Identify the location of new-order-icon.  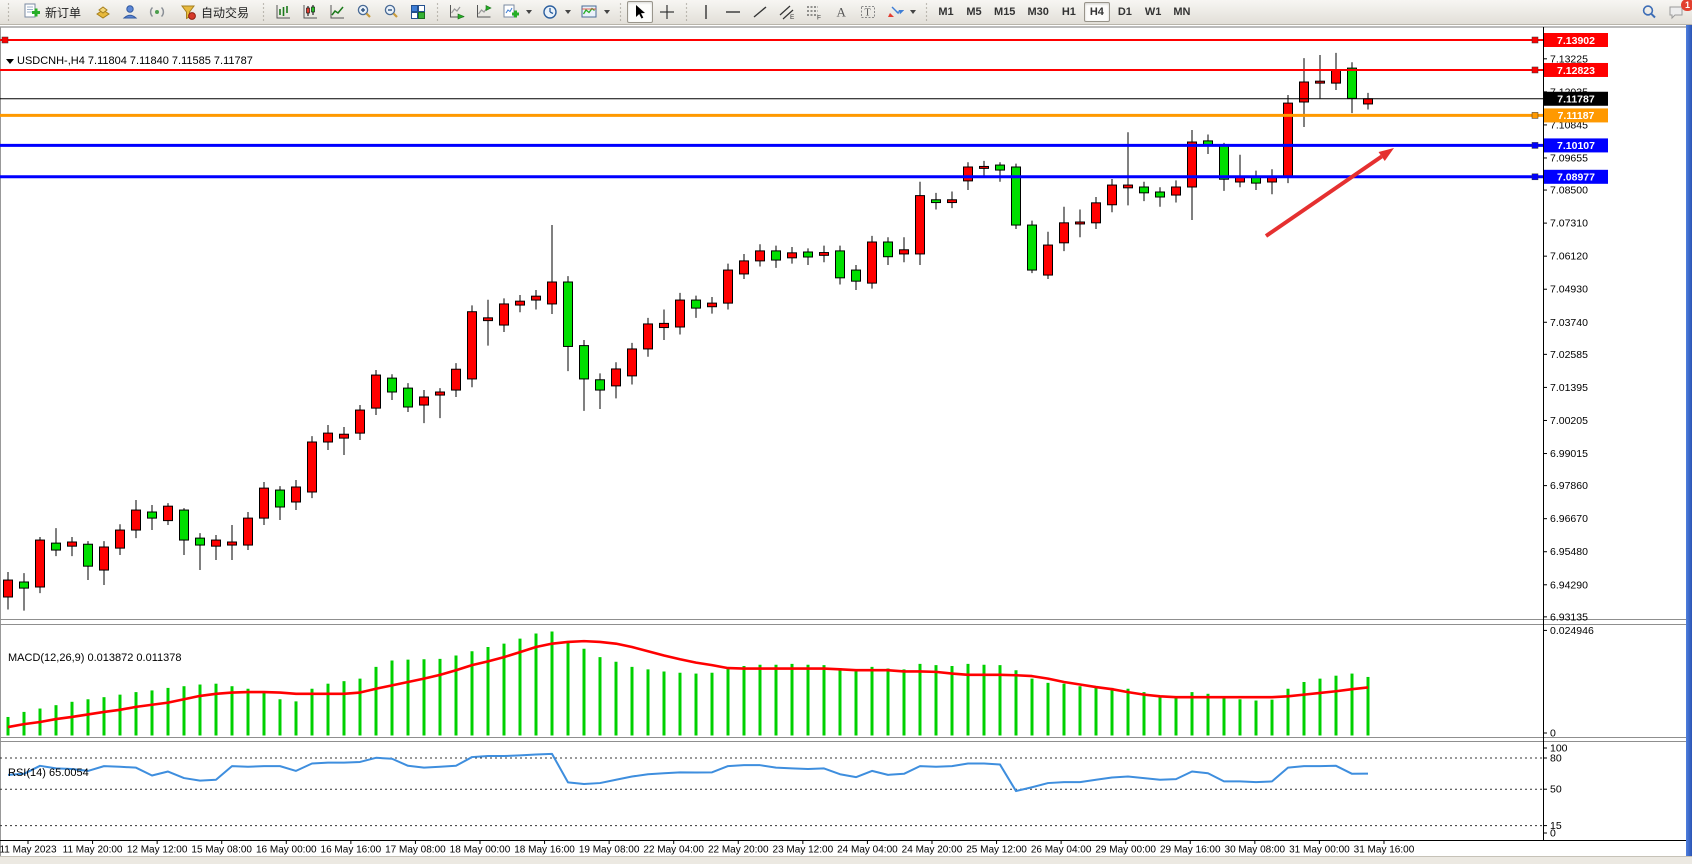
(32, 10).